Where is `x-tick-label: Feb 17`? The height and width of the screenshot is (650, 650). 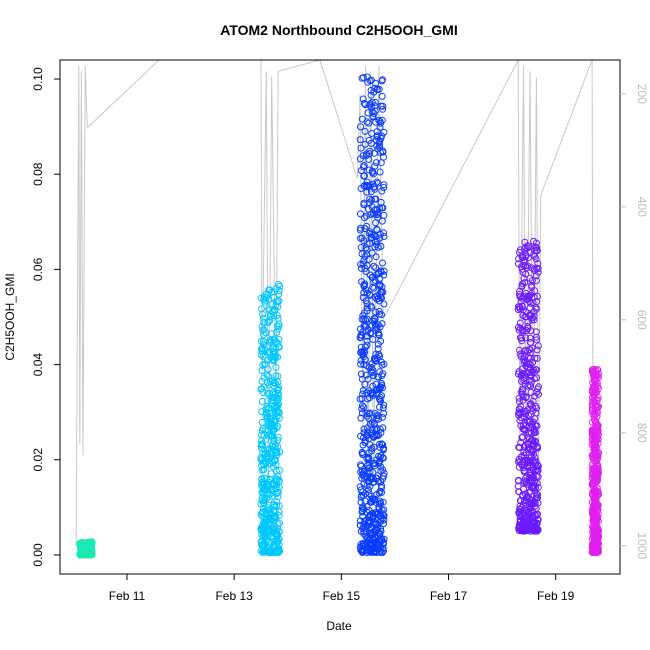
x-tick-label: Feb 17 is located at coordinates (449, 596).